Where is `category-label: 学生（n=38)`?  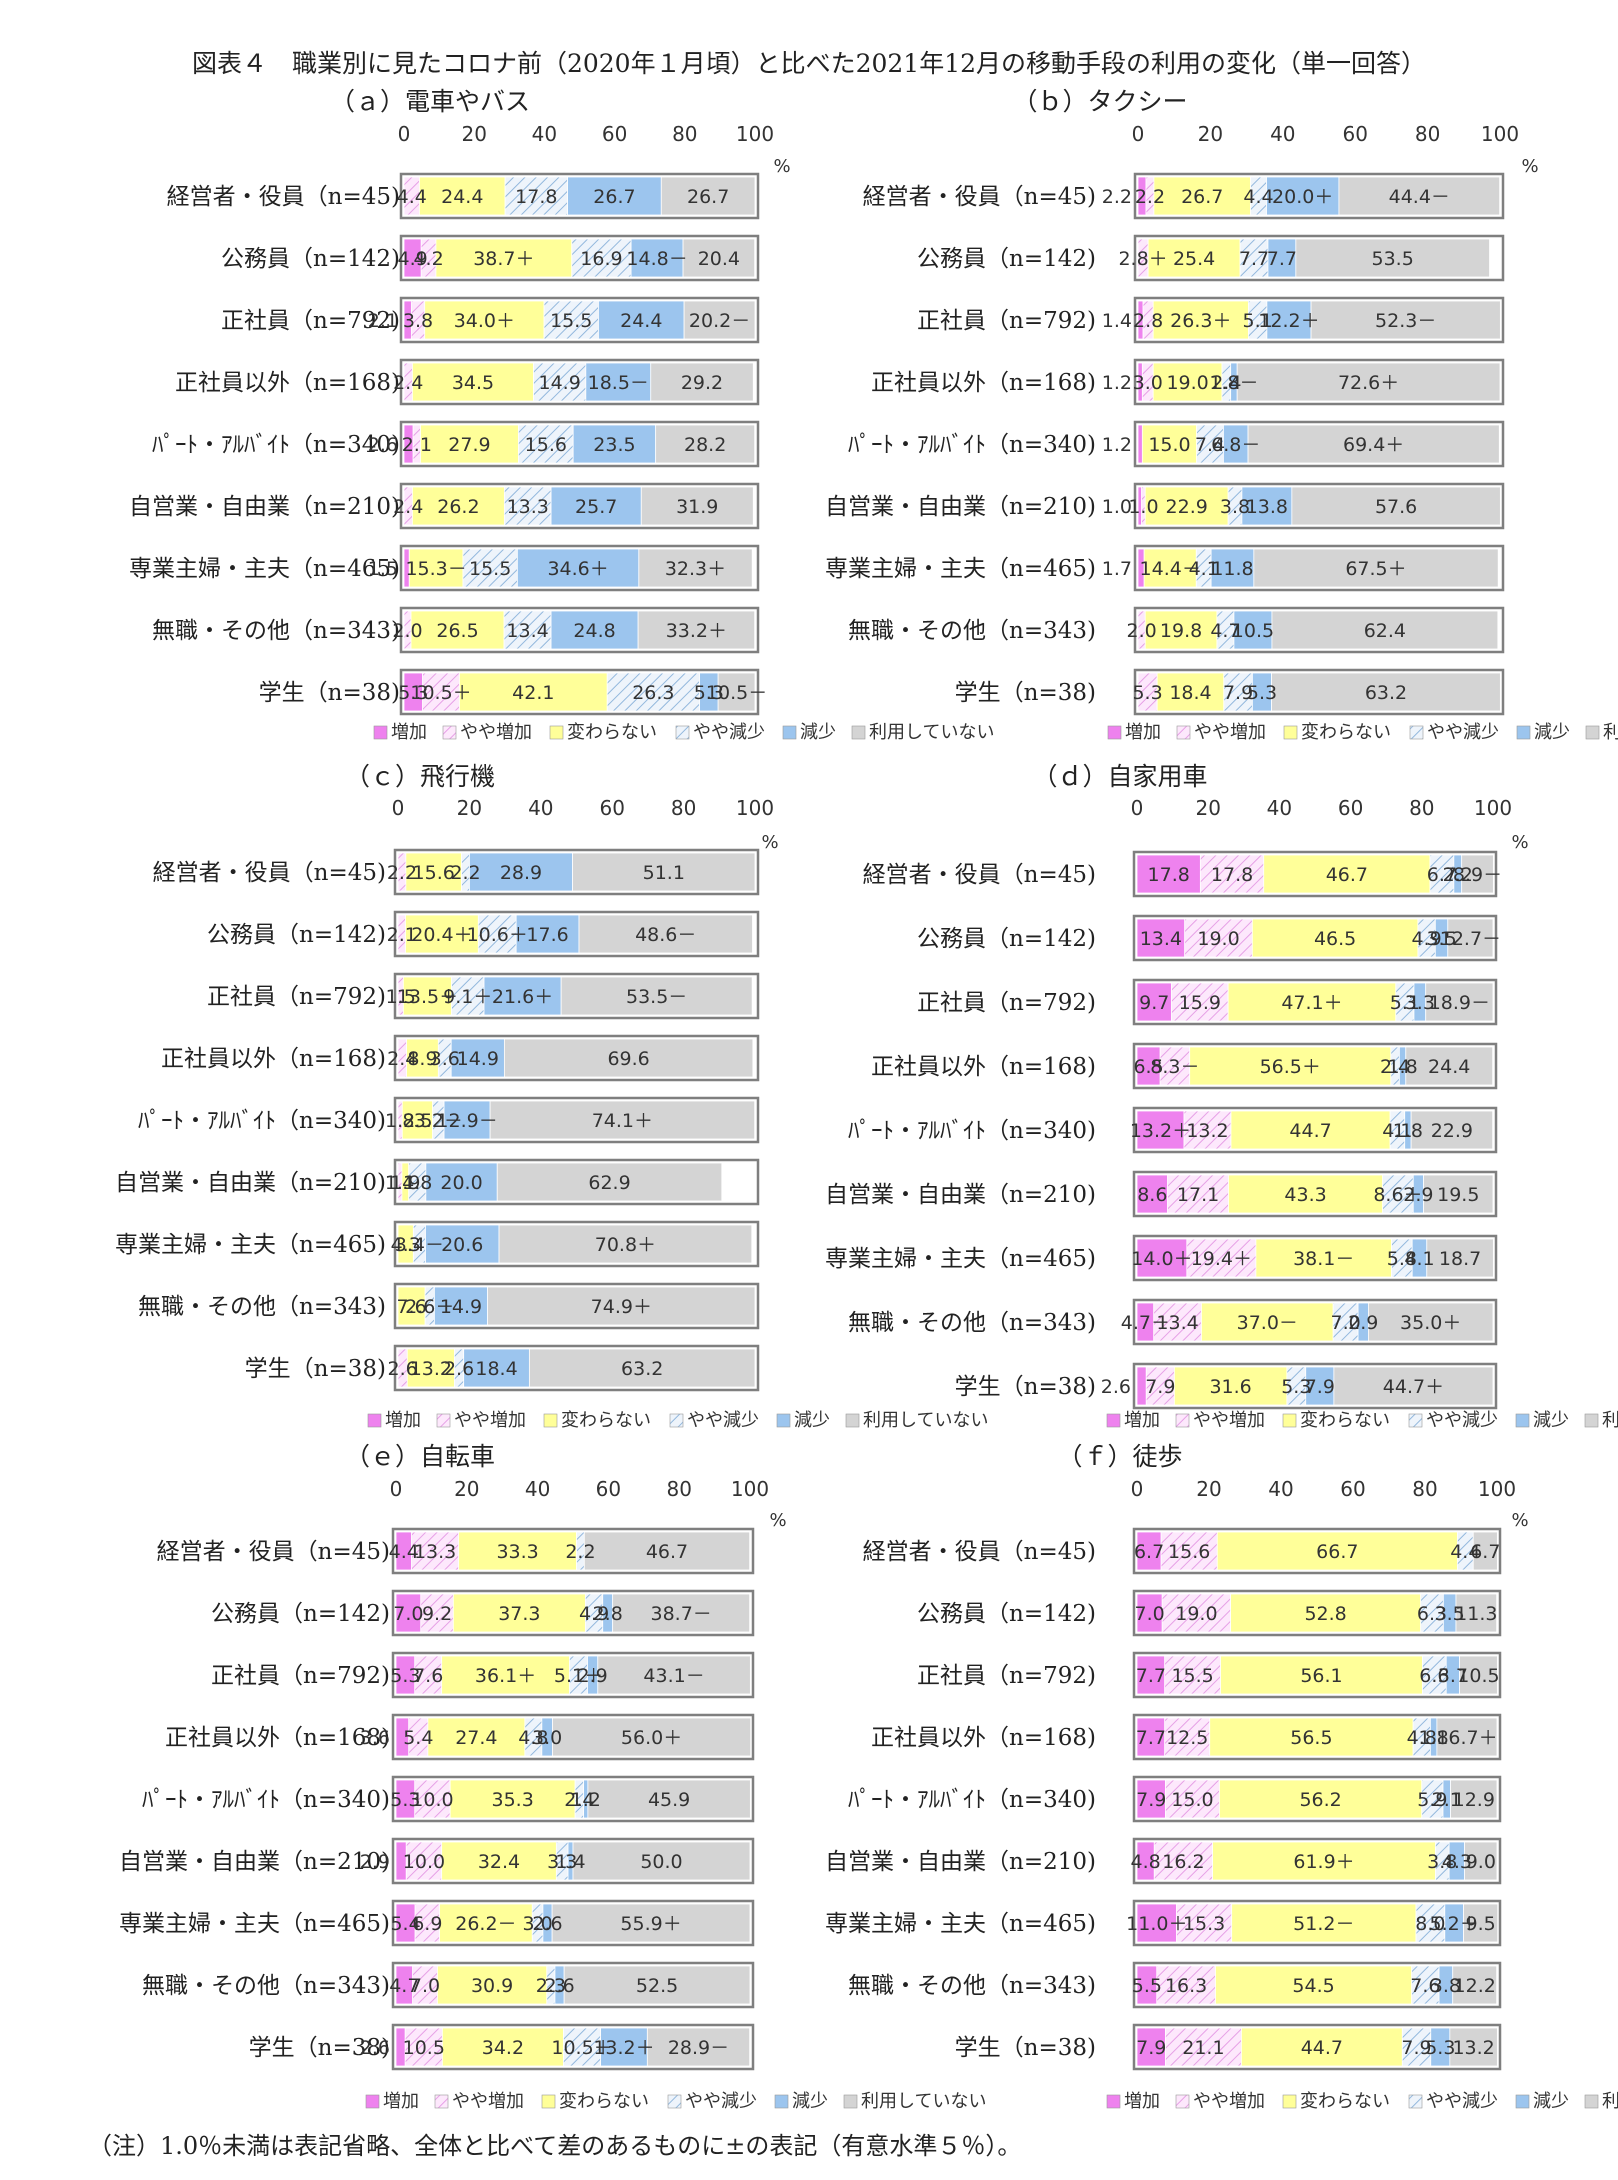 category-label: 学生（n=38) is located at coordinates (1025, 2048).